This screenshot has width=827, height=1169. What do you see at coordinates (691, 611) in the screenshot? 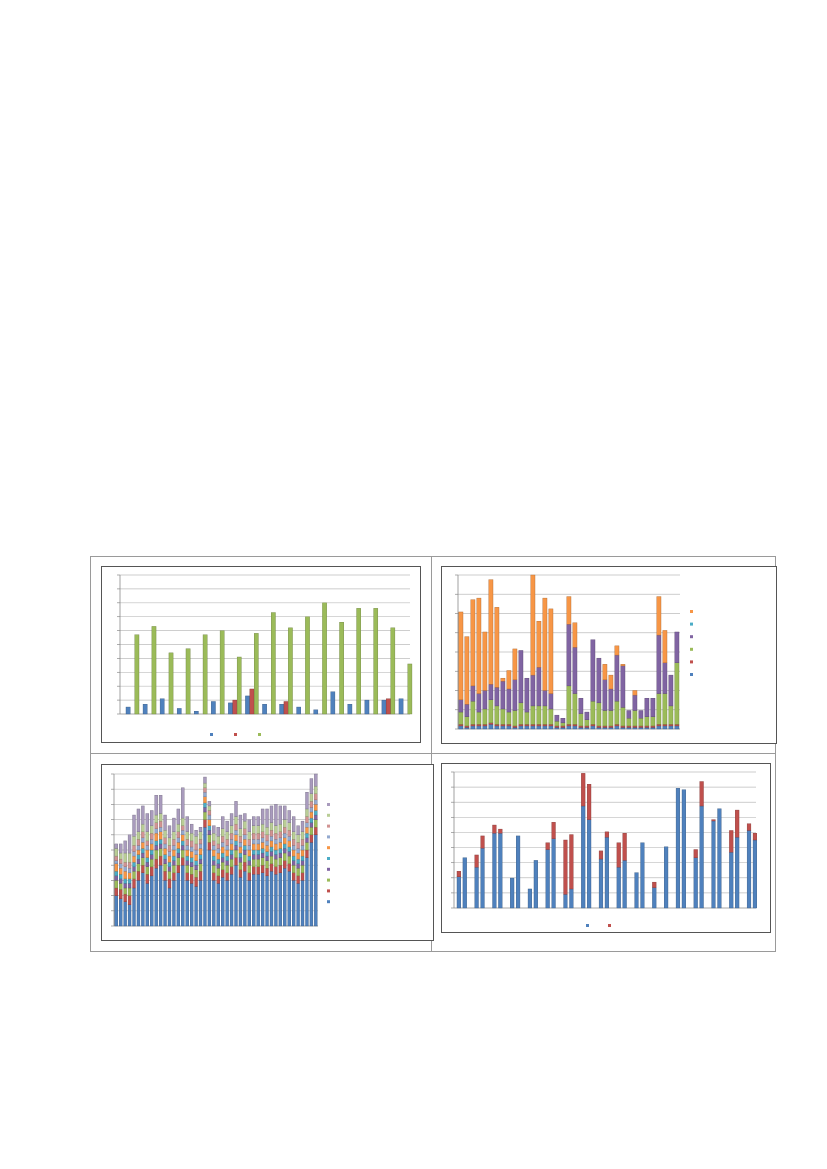
I see `chart2-legend-marker` at bounding box center [691, 611].